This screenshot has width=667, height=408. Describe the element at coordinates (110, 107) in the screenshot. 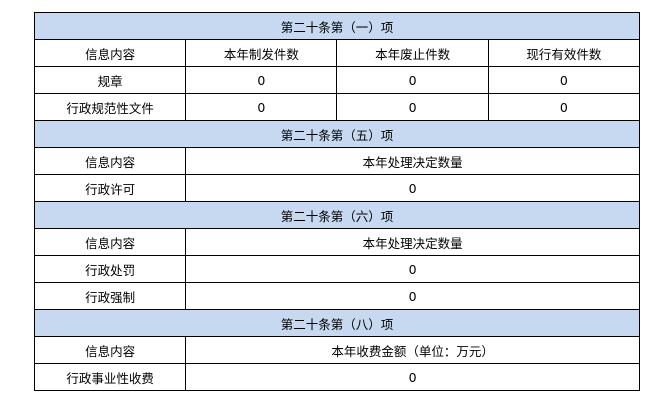

I see `row-label: 行政规范性文件` at that location.